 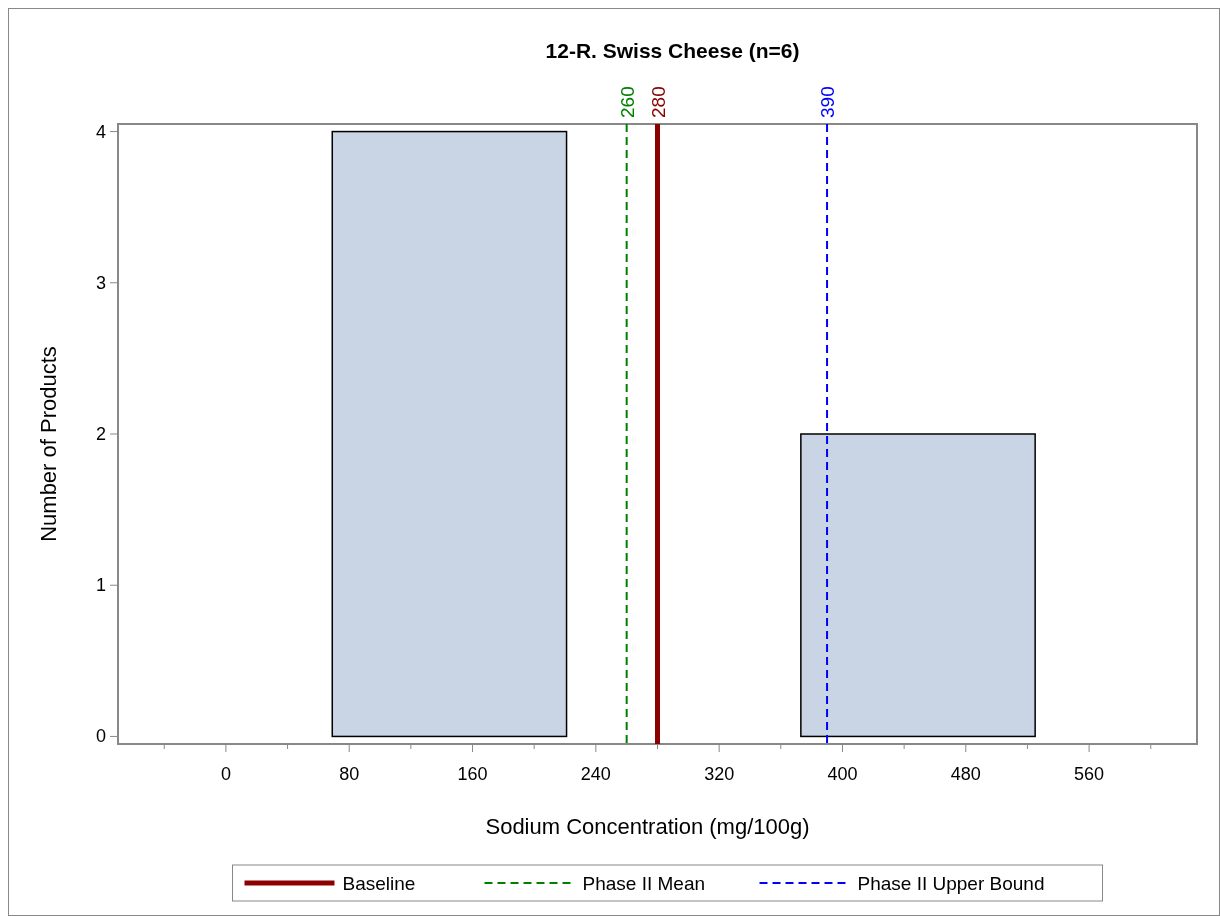 What do you see at coordinates (951, 883) in the screenshot?
I see `legend-label: Phase II Upper Bound` at bounding box center [951, 883].